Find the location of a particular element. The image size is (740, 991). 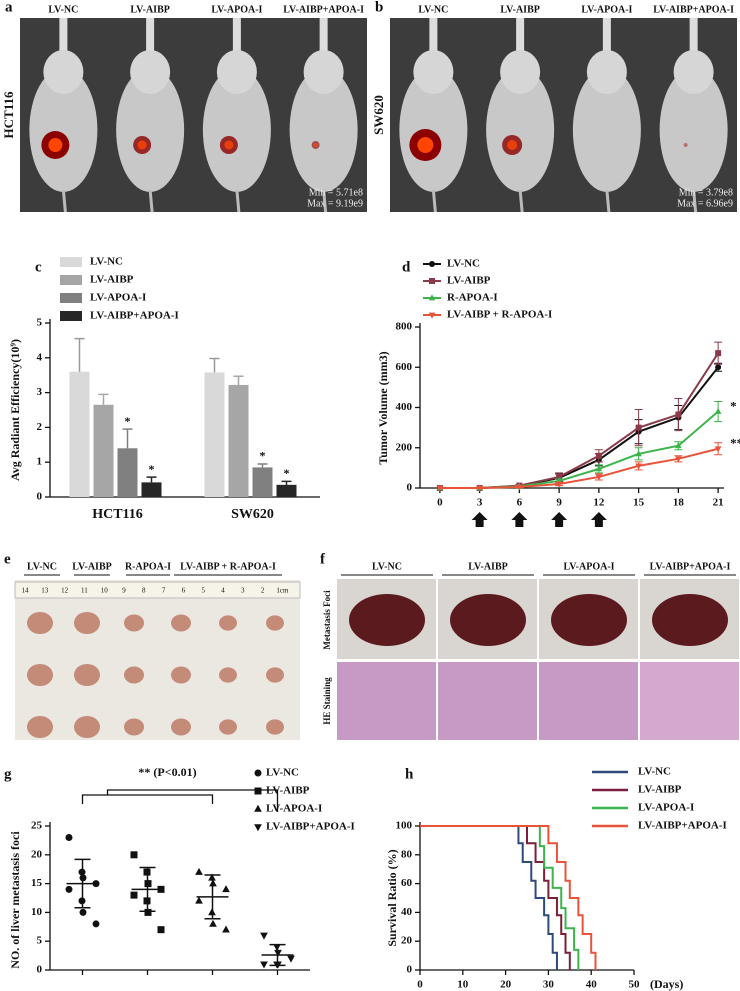

legend-label: R-APOA-I is located at coordinates (472, 298).